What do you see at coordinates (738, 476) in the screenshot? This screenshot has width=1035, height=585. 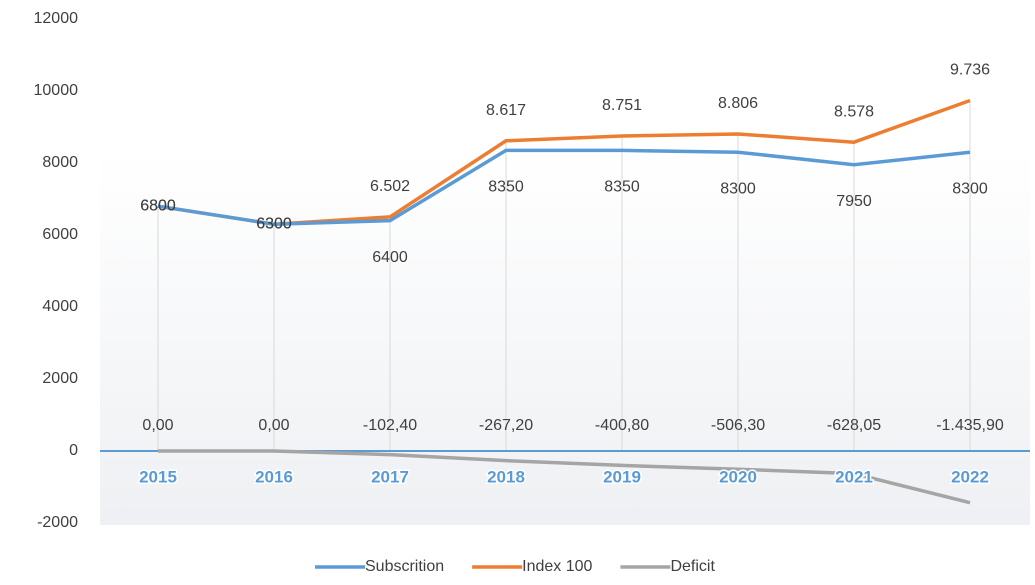 I see `x-tick-label: 2020` at bounding box center [738, 476].